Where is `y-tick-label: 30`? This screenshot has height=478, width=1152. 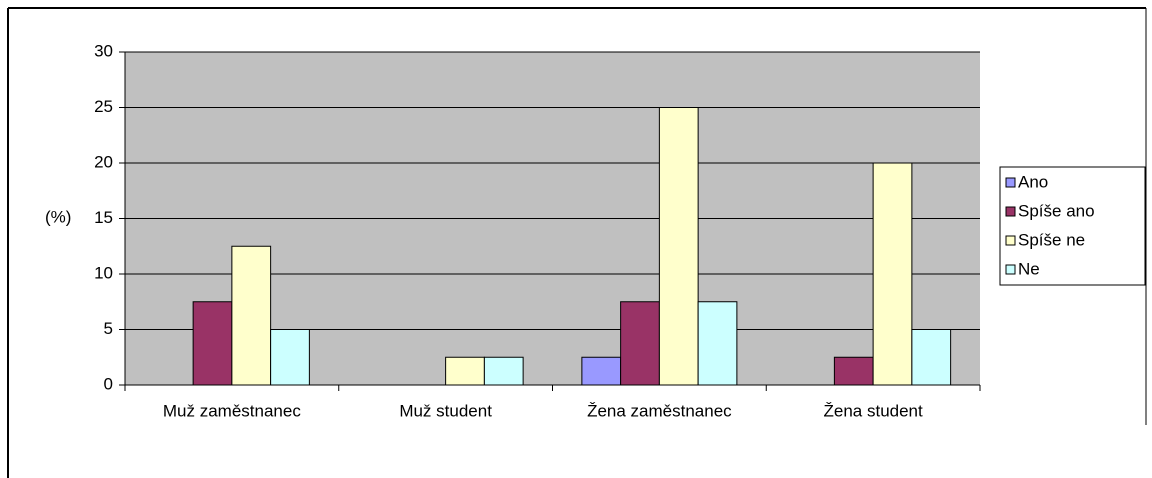
y-tick-label: 30 is located at coordinates (103, 50).